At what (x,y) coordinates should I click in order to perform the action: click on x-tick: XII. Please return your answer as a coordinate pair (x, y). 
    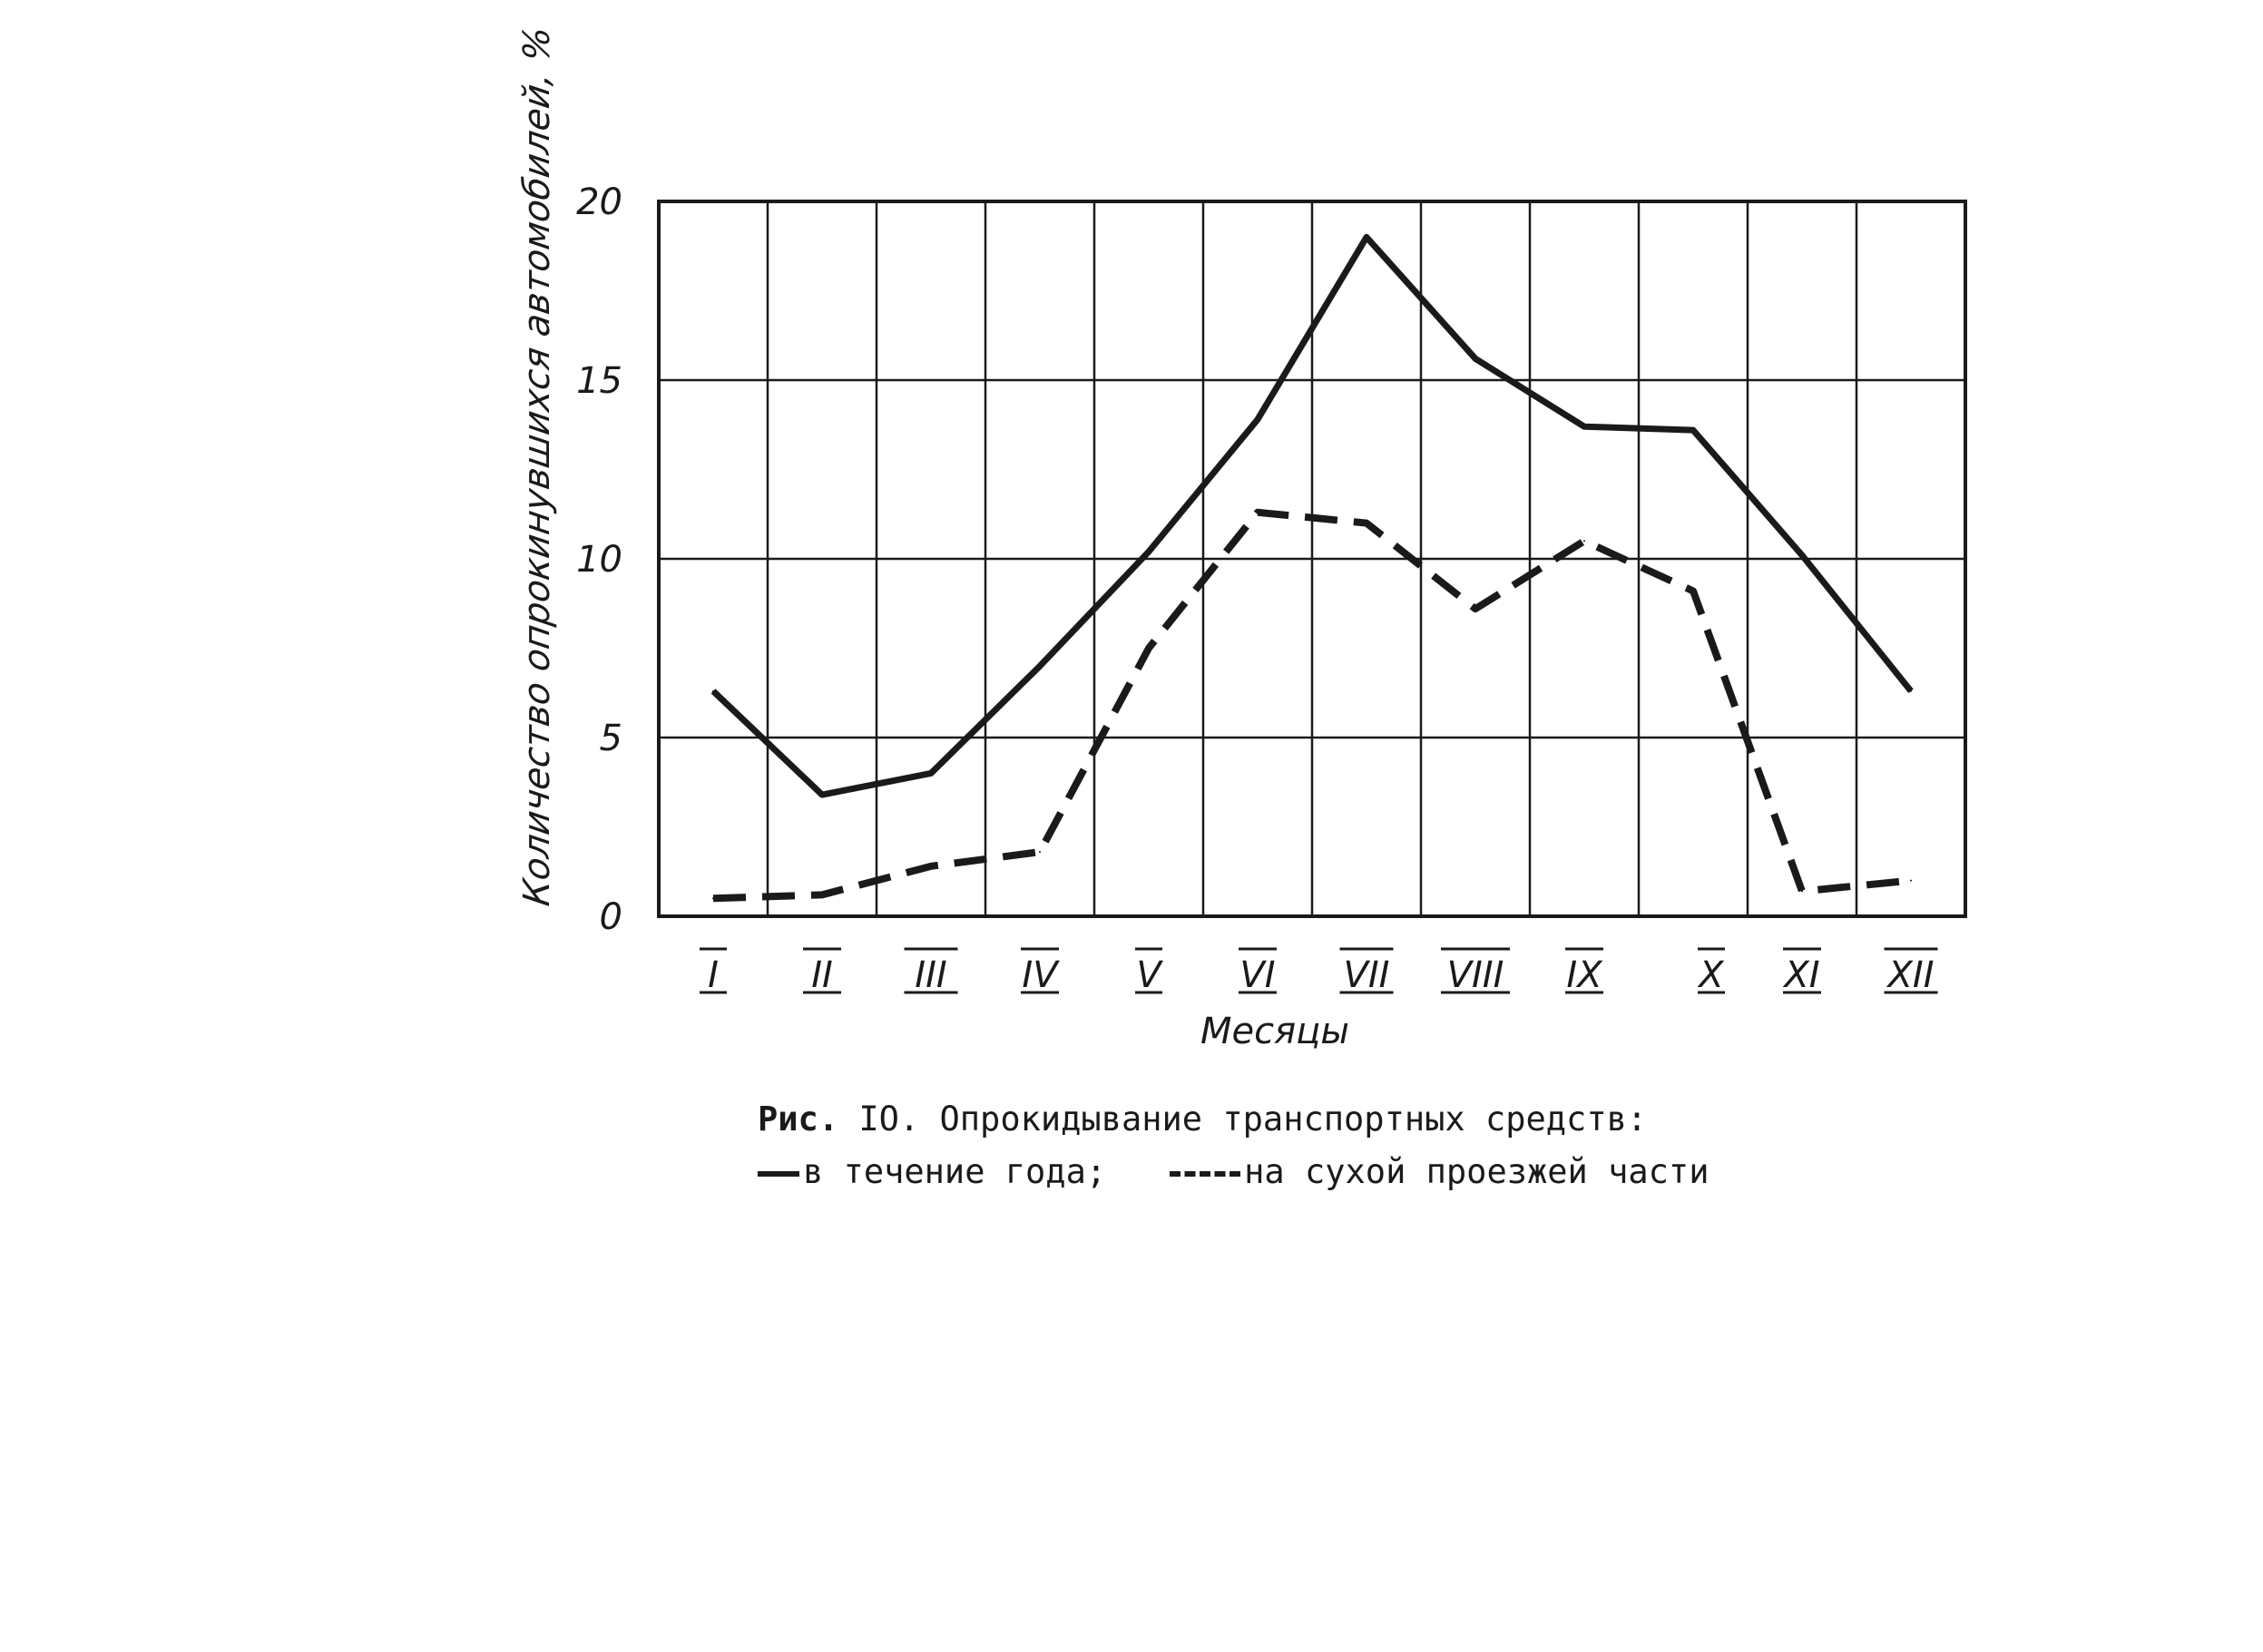
    Looking at the image, I should click on (1911, 971).